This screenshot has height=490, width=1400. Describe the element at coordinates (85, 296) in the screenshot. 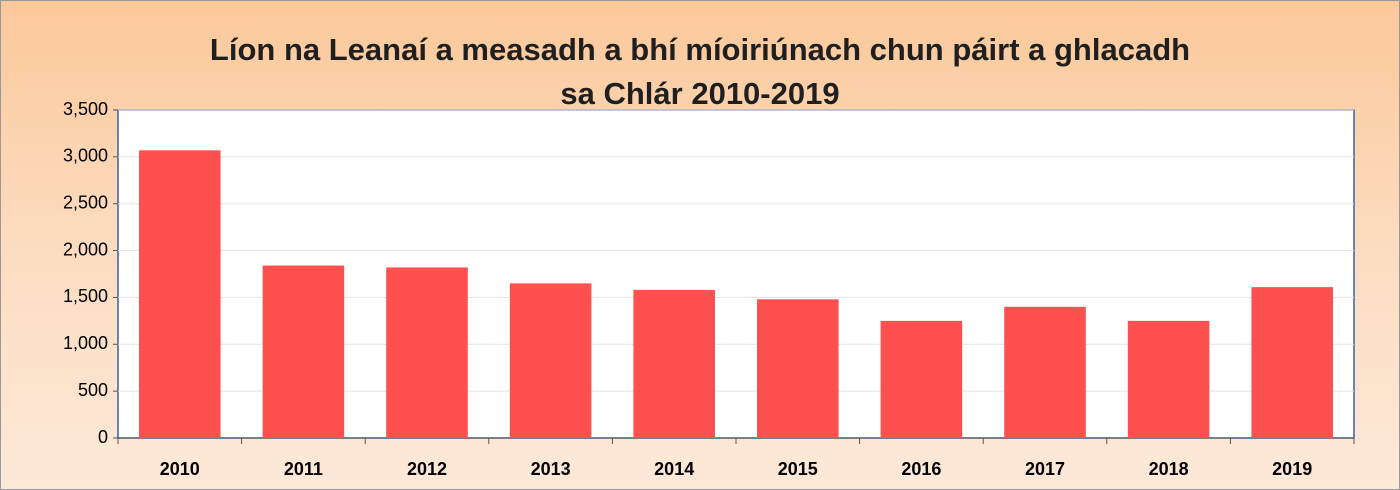

I see `y-tick-label: 1,500` at that location.